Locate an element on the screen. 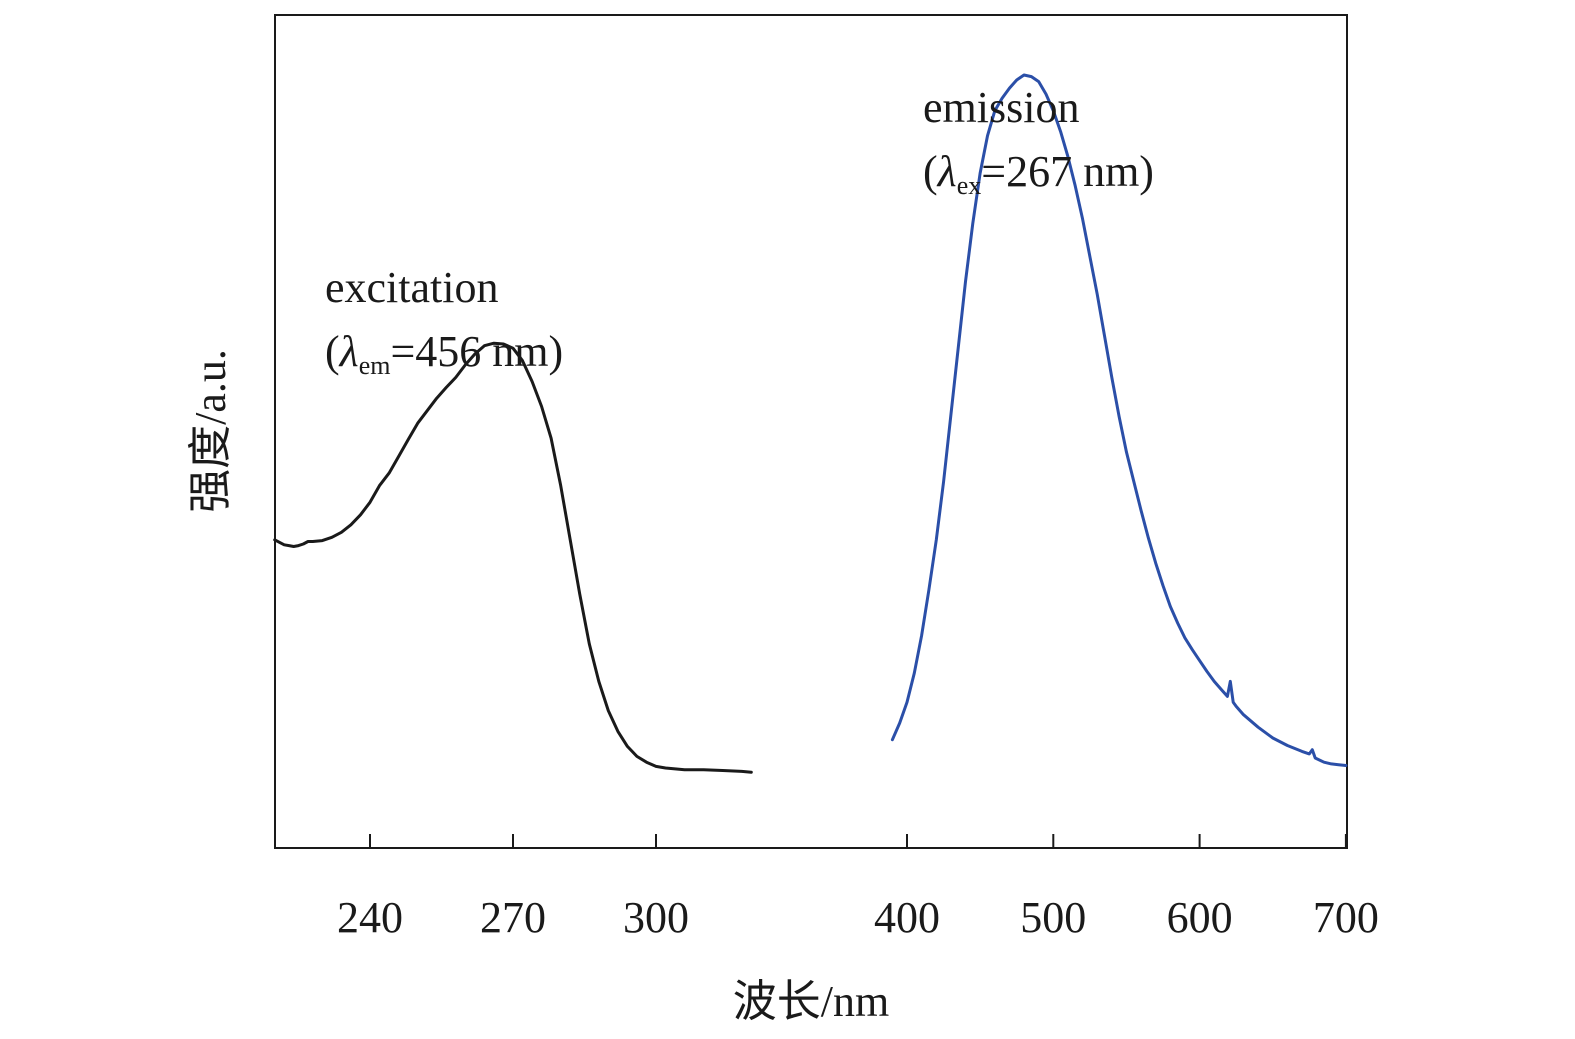 The width and height of the screenshot is (1575, 1039). excitation-annotation-title: excitation is located at coordinates (412, 287).